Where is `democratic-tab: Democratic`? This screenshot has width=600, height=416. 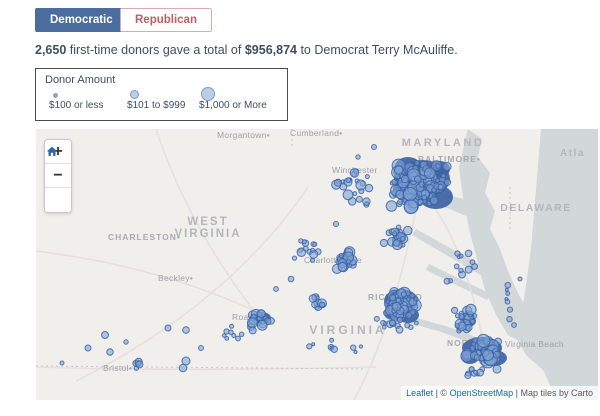
democratic-tab: Democratic is located at coordinates (81, 20).